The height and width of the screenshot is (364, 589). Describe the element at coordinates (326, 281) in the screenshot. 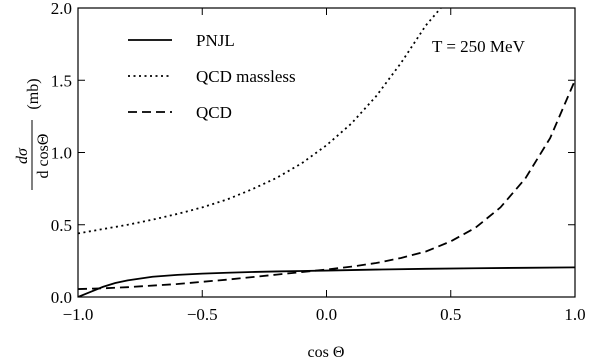

I see `series-line-pnjl` at that location.